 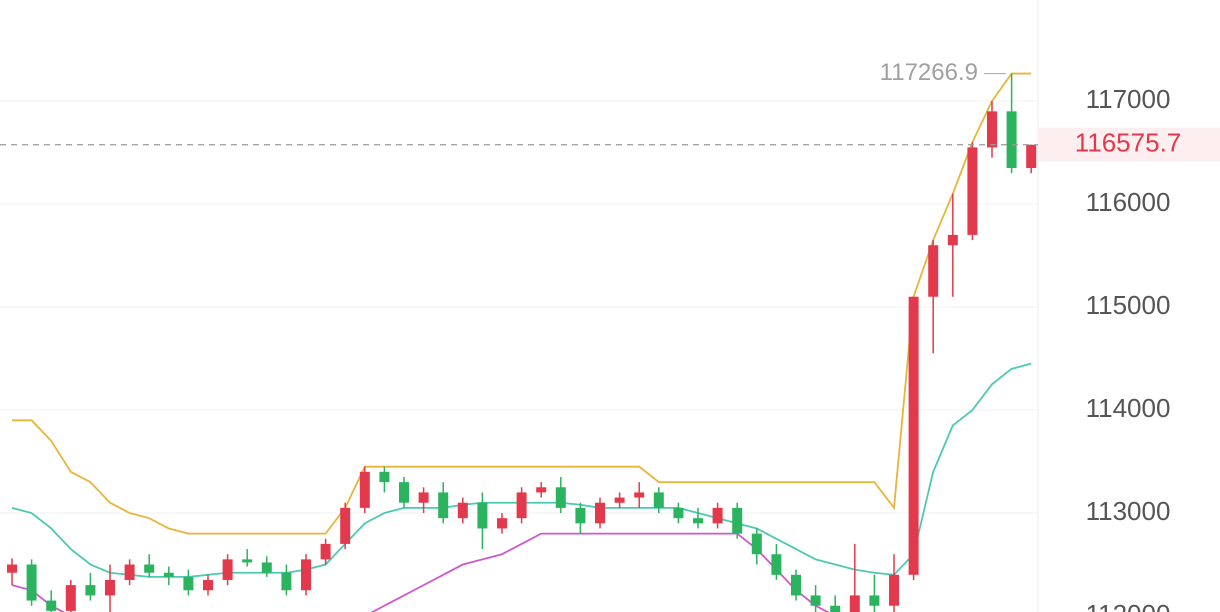 I want to click on last-price-box, so click(x=1129, y=144).